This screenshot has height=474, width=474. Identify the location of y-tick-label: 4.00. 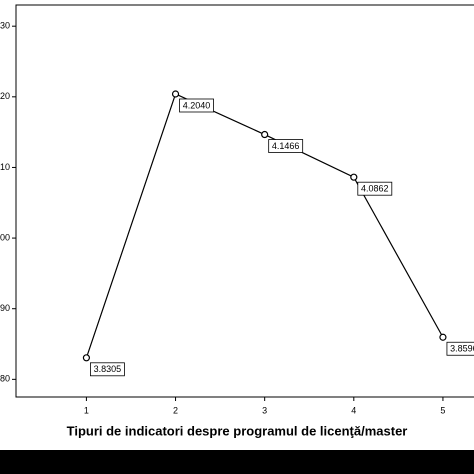
(5, 237).